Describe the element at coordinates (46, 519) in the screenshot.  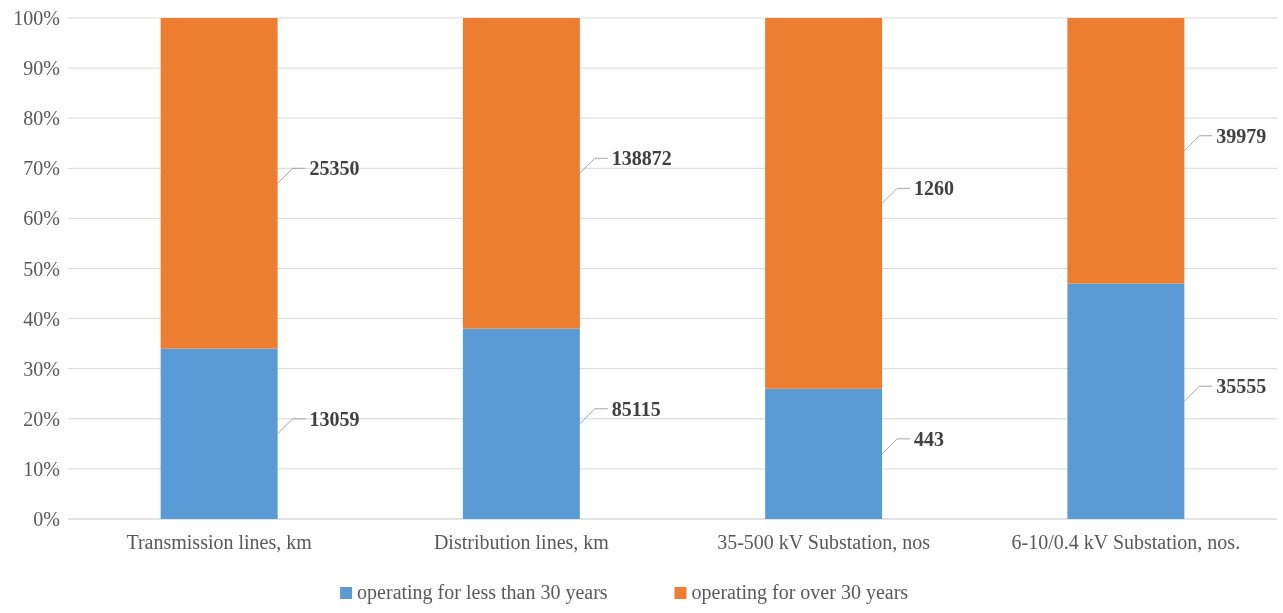
I see `y-tick-label: 0%` at that location.